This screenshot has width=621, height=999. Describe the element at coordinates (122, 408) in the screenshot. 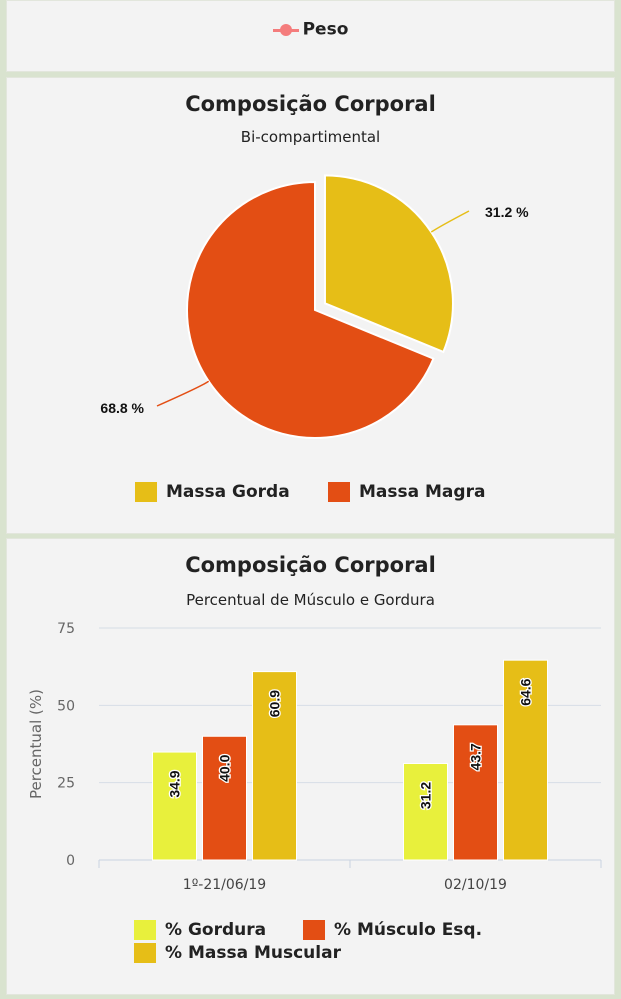

I see `pie-data-label-massa-magra: 68.8 %` at that location.